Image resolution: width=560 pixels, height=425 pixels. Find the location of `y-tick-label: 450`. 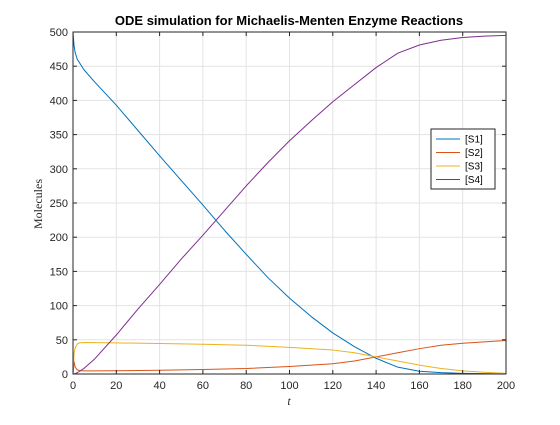

y-tick-label: 450 is located at coordinates (59, 67).